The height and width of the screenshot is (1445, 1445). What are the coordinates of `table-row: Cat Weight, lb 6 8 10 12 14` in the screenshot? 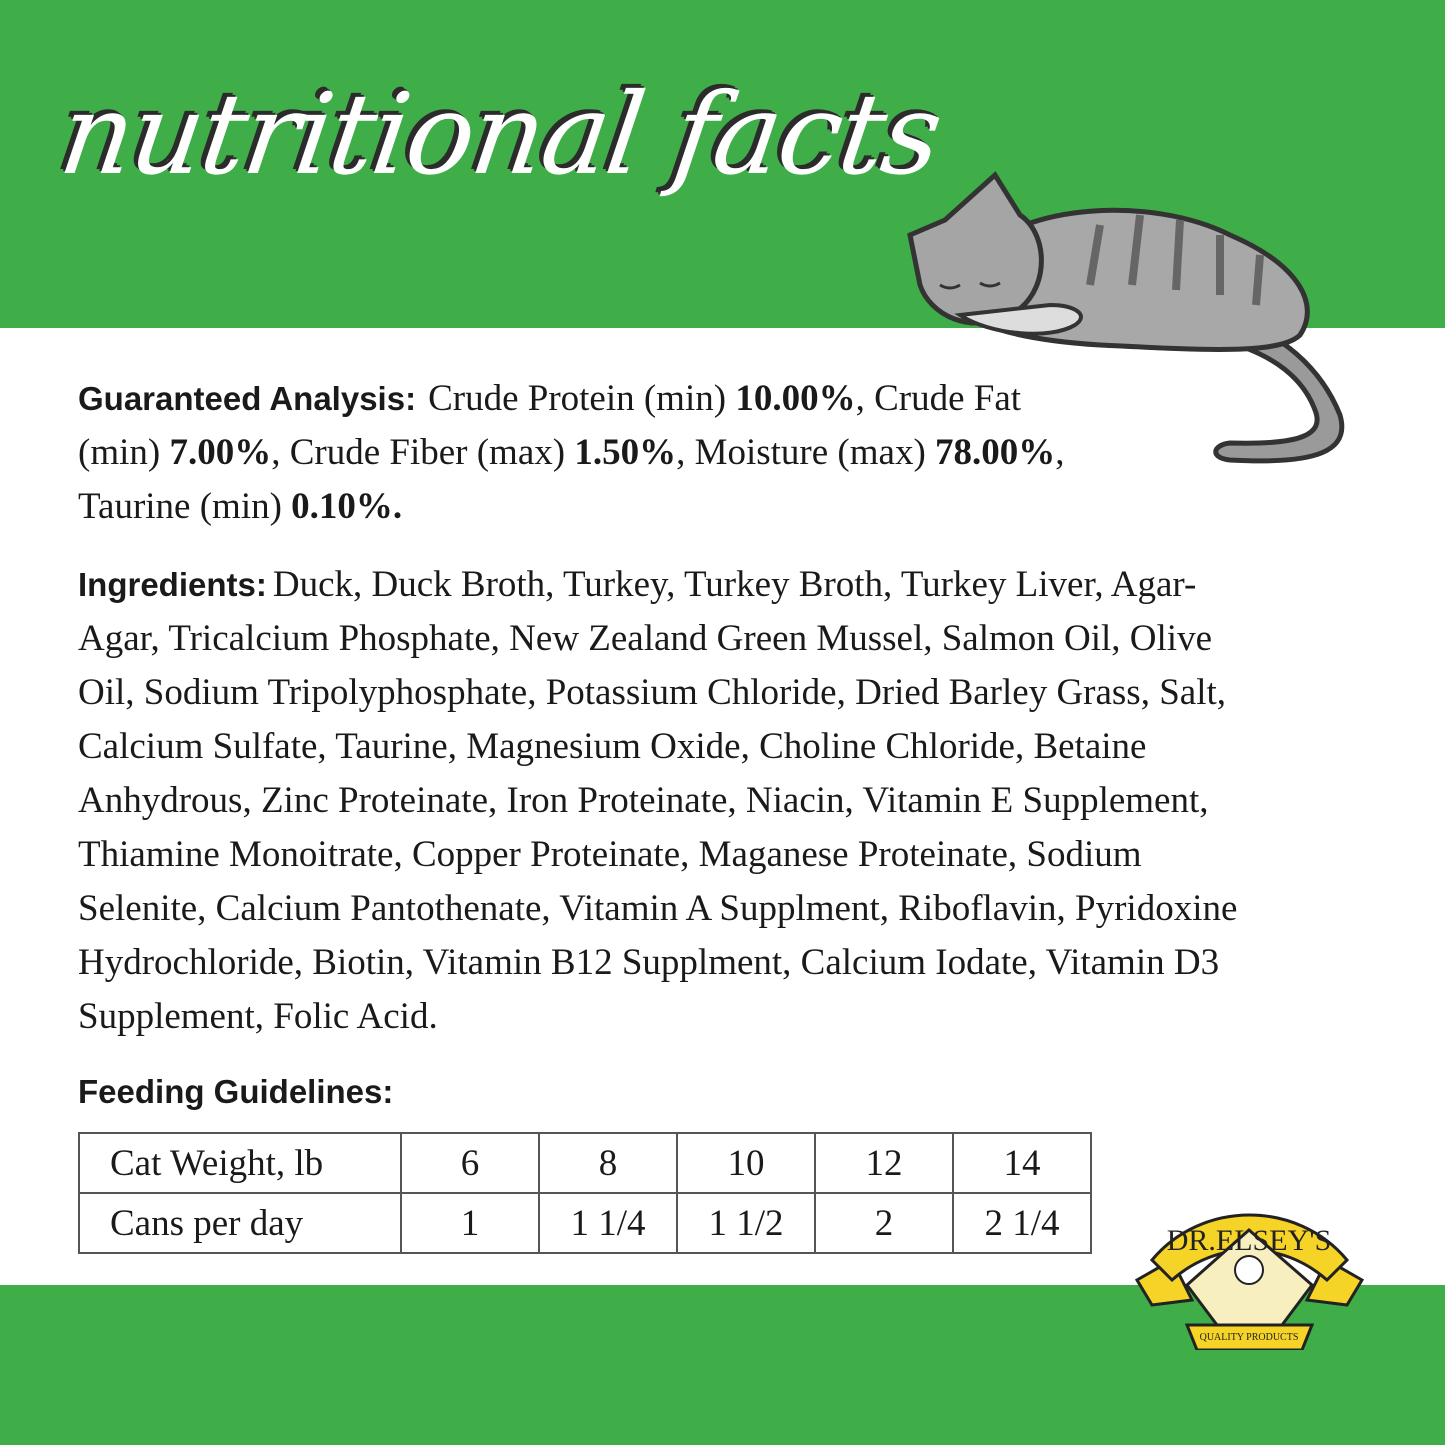 It's located at (585, 1163).